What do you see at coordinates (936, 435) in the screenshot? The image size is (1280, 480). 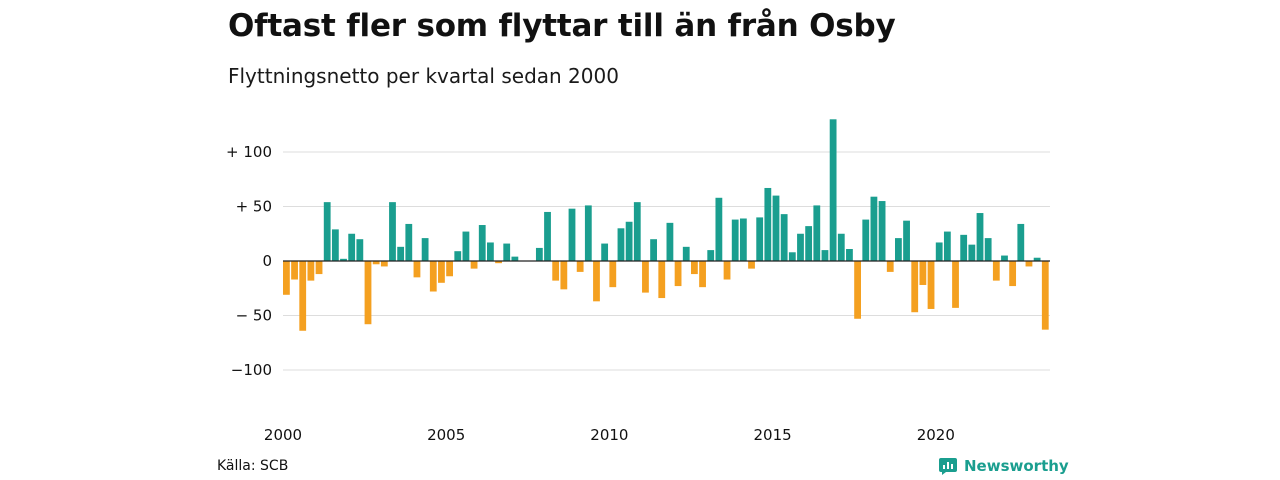 I see `x-tick-label: 2020` at bounding box center [936, 435].